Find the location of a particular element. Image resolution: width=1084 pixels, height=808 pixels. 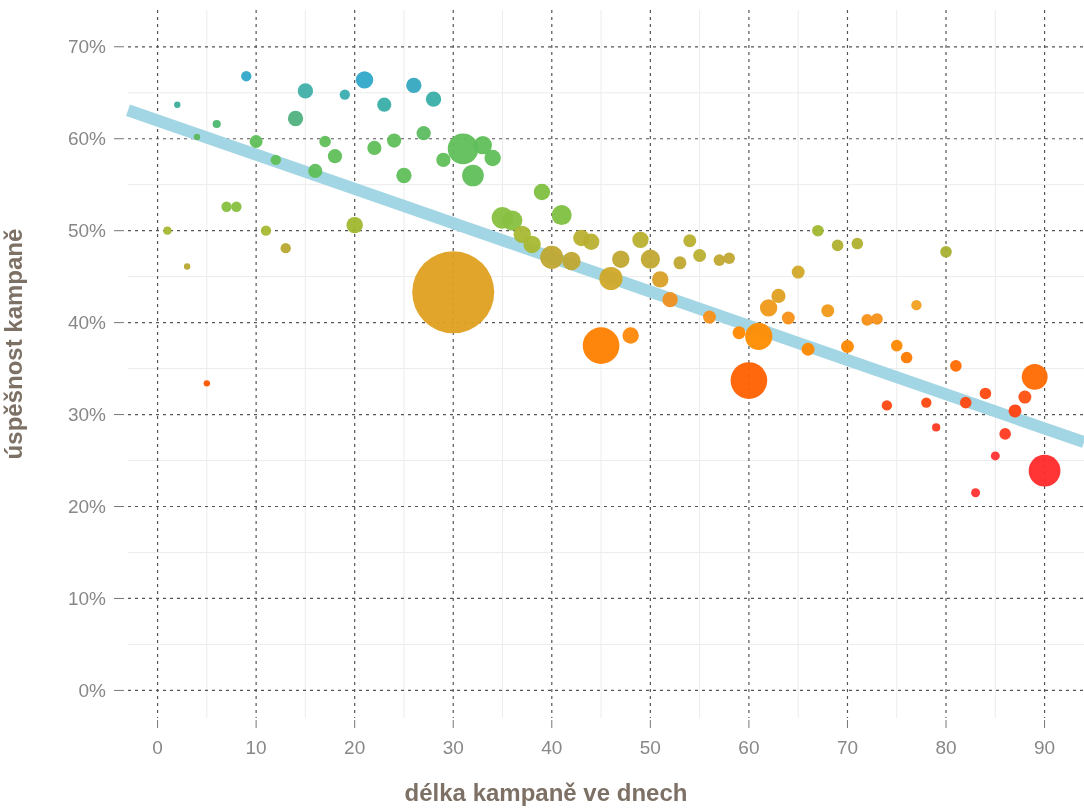

x-tick-label: 40 is located at coordinates (552, 747).